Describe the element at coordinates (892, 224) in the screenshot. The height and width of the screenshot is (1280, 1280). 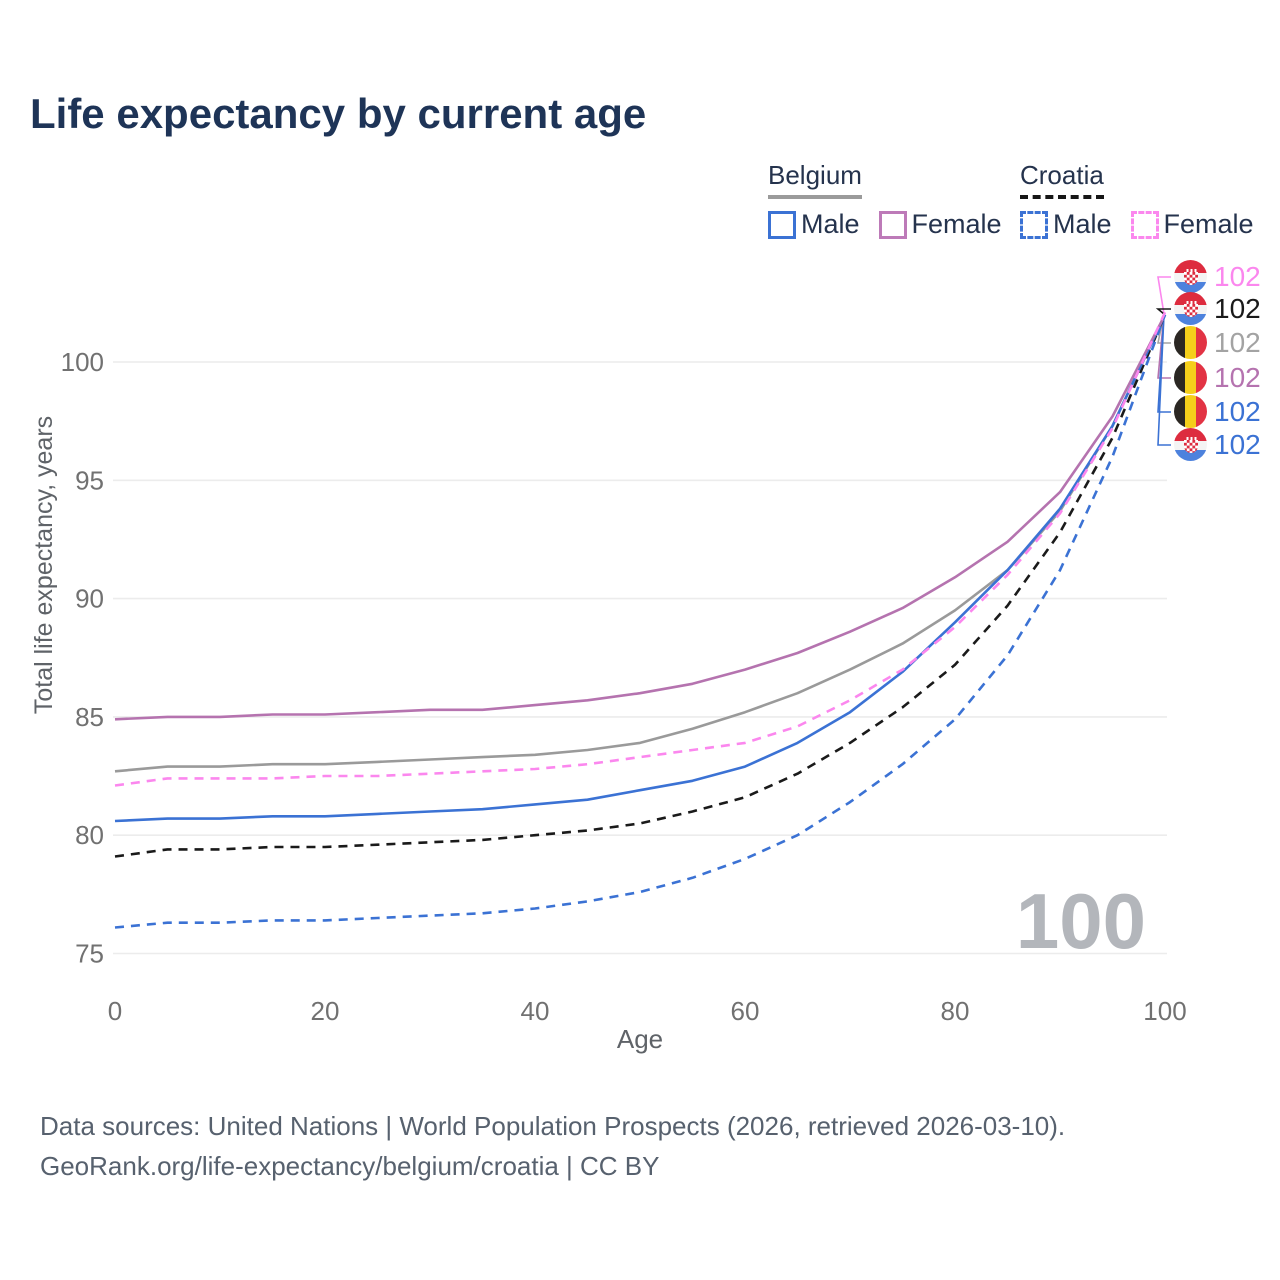
I see `belgium-female-line-swatch` at that location.